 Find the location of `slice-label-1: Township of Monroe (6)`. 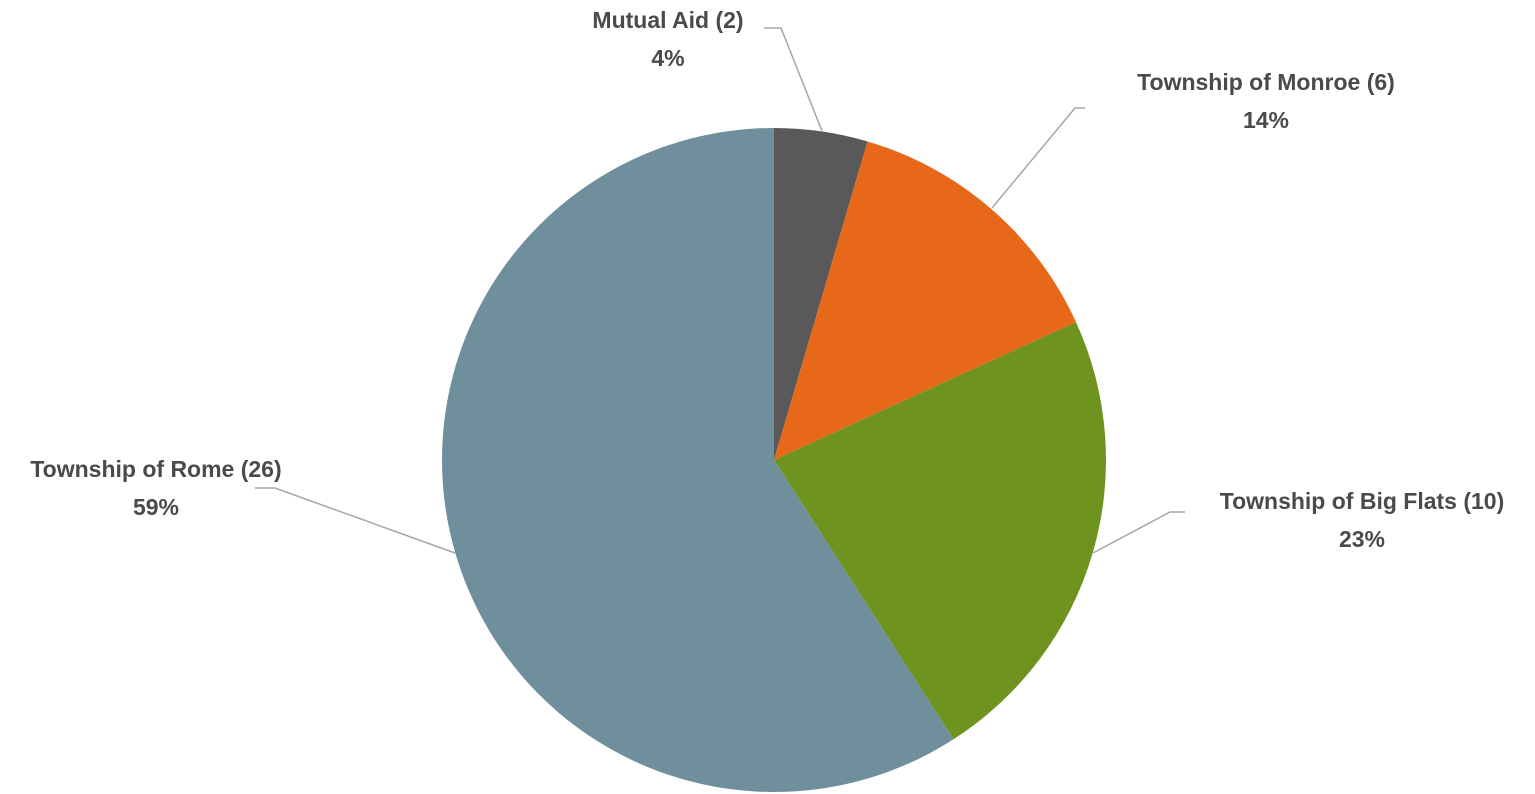

slice-label-1: Township of Monroe (6) is located at coordinates (1266, 82).